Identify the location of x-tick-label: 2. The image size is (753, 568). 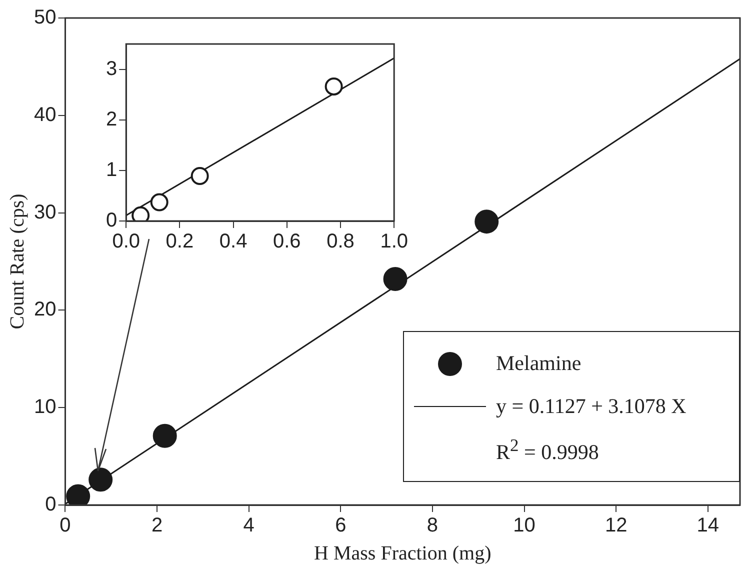
(157, 525).